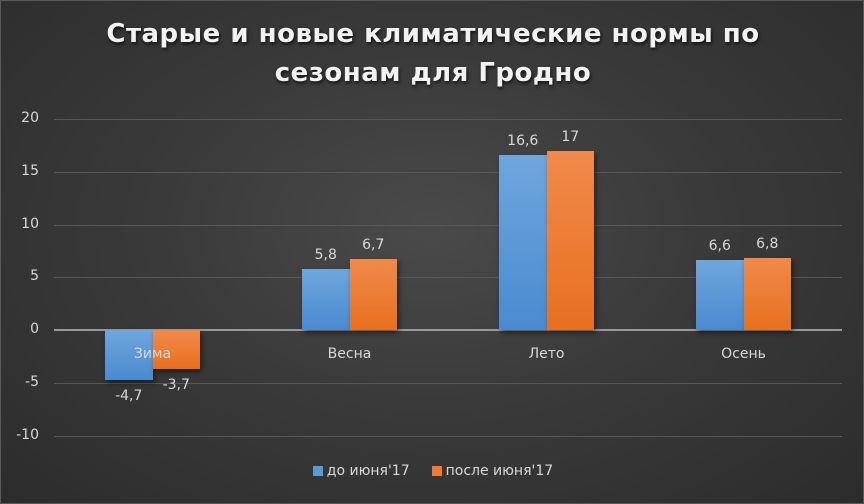  Describe the element at coordinates (34, 276) in the screenshot. I see `y-tick-label: 5` at that location.